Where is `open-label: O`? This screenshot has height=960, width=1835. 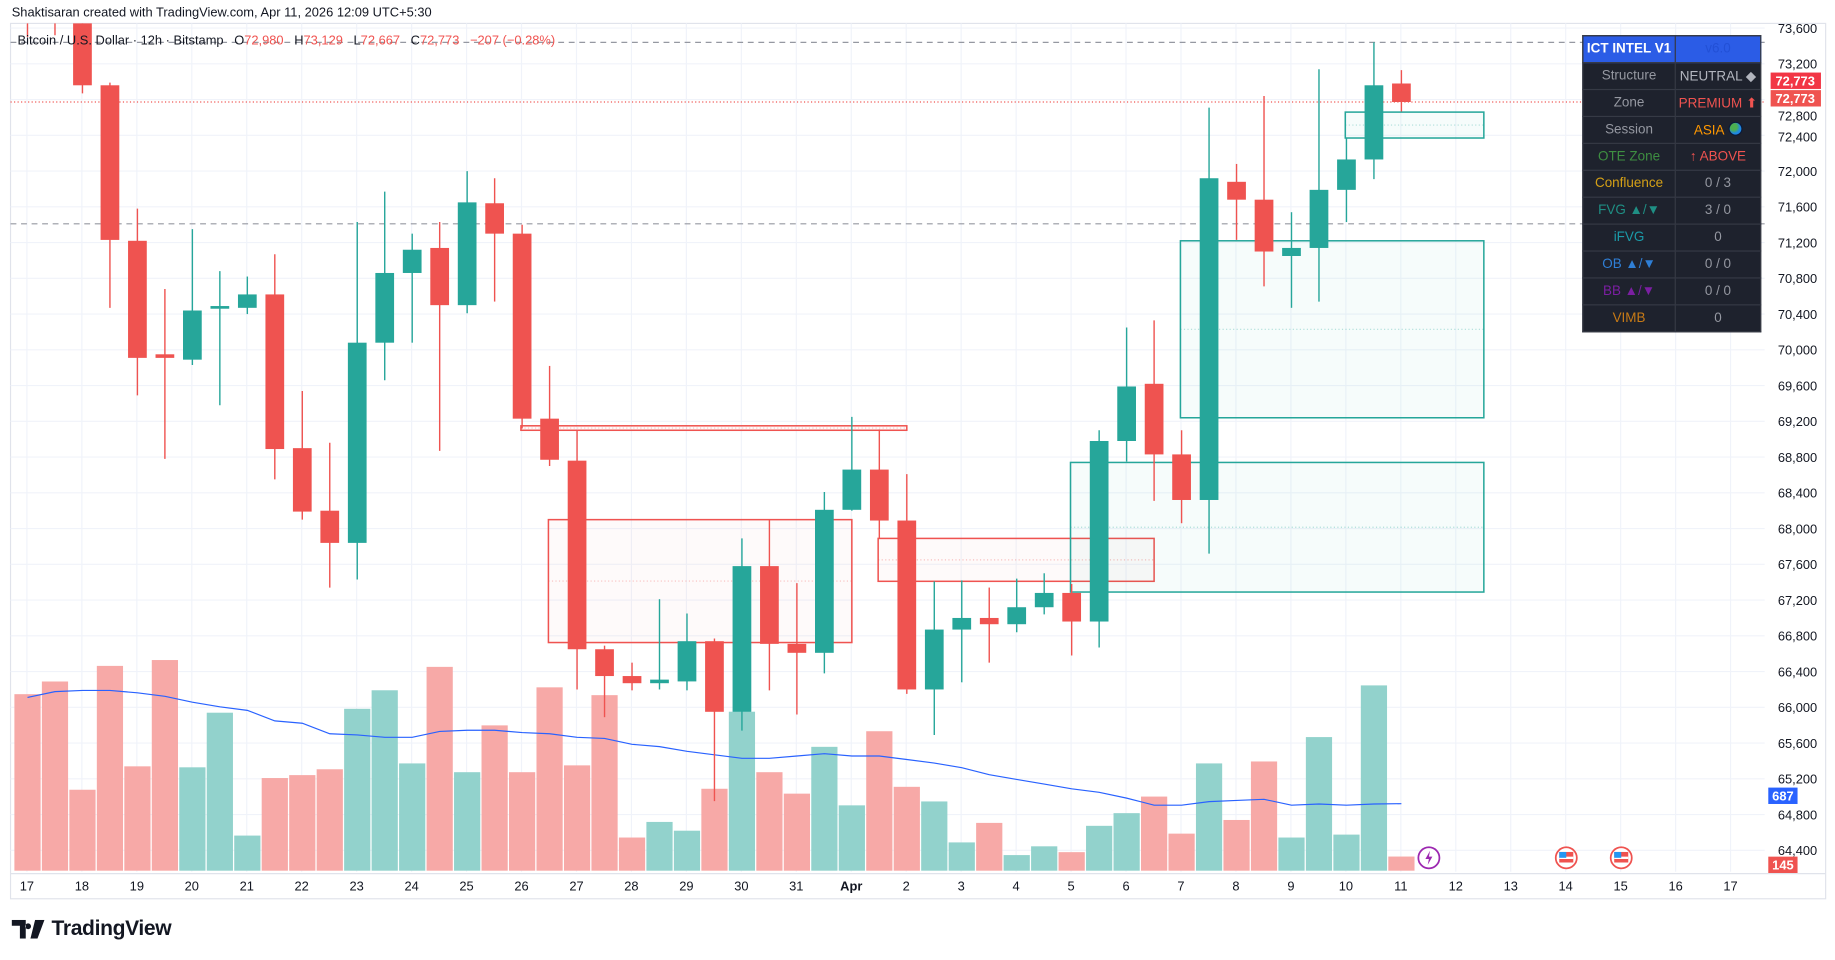 open-label: O is located at coordinates (239, 40).